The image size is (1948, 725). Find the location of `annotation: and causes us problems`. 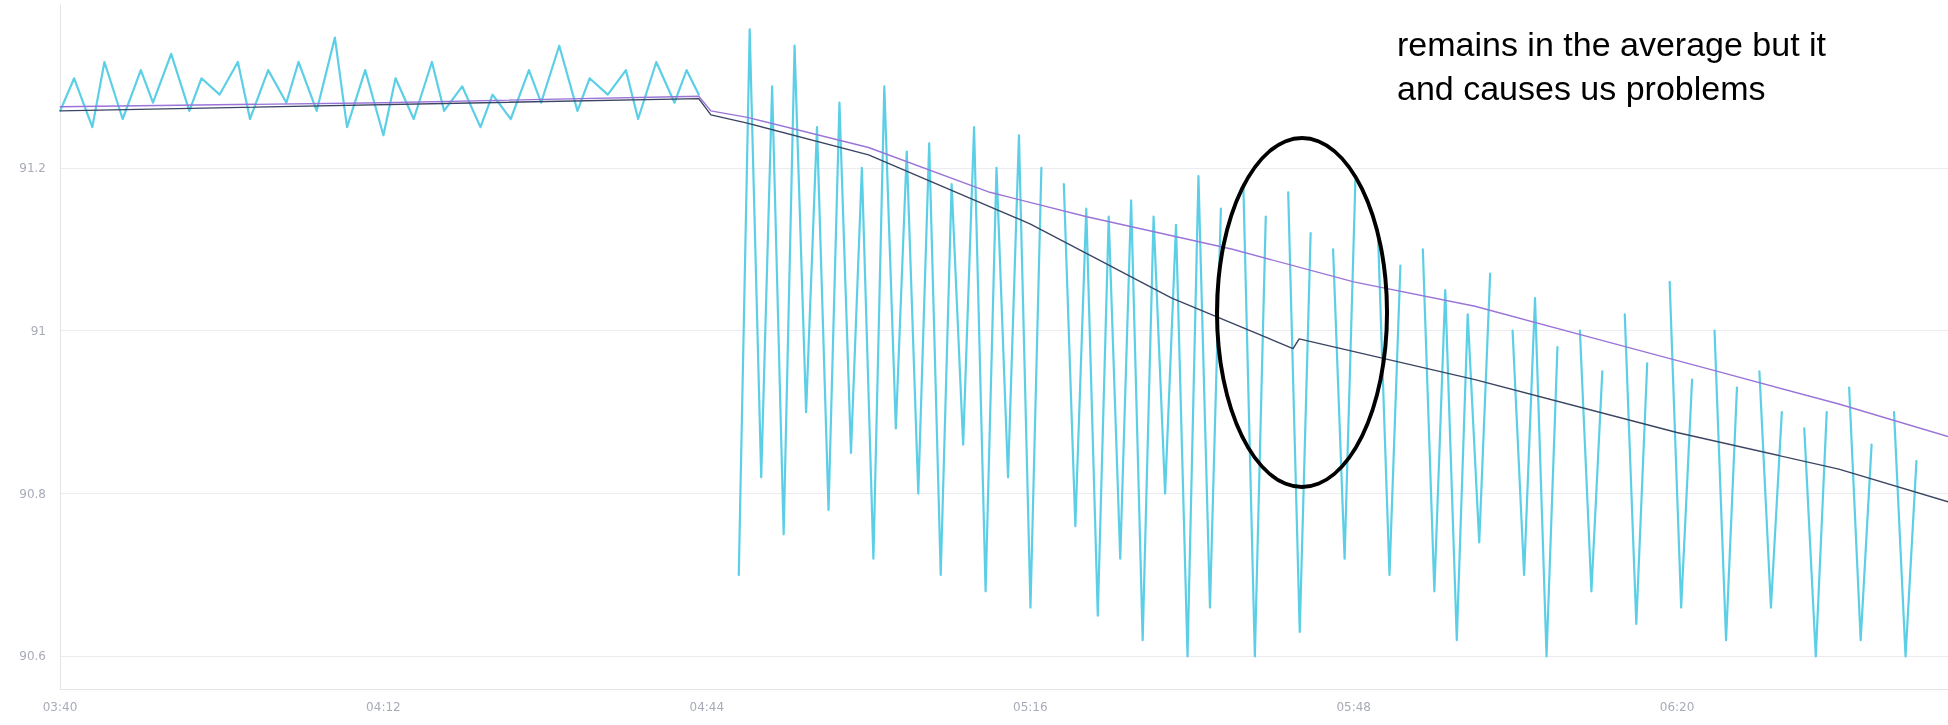

annotation: and causes us problems is located at coordinates (1582, 88).